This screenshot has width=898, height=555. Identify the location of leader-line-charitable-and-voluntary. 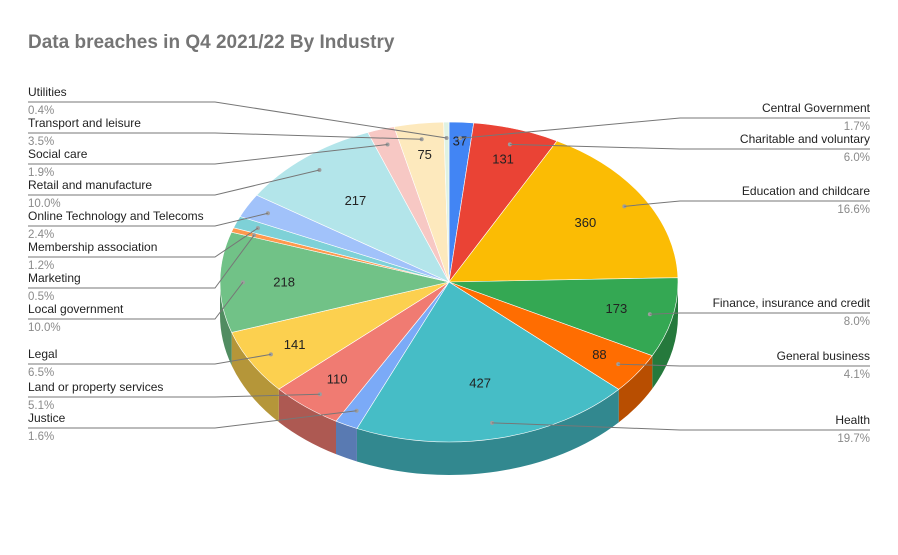
(689, 146).